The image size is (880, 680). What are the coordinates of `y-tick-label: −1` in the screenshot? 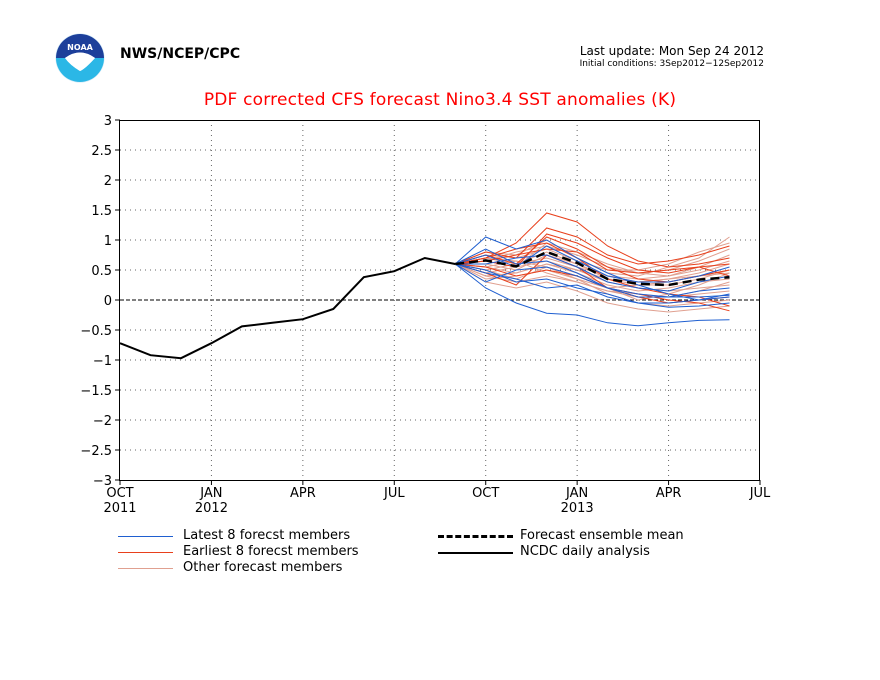 It's located at (102, 361).